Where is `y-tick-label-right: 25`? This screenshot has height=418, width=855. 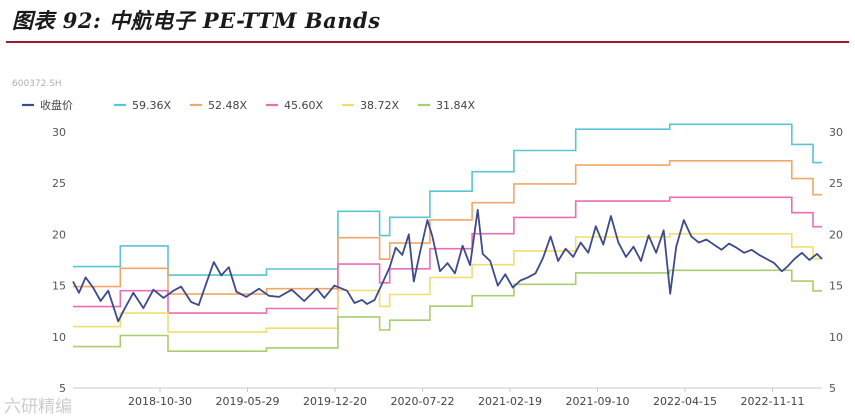
y-tick-label-right: 25 is located at coordinates (836, 183).